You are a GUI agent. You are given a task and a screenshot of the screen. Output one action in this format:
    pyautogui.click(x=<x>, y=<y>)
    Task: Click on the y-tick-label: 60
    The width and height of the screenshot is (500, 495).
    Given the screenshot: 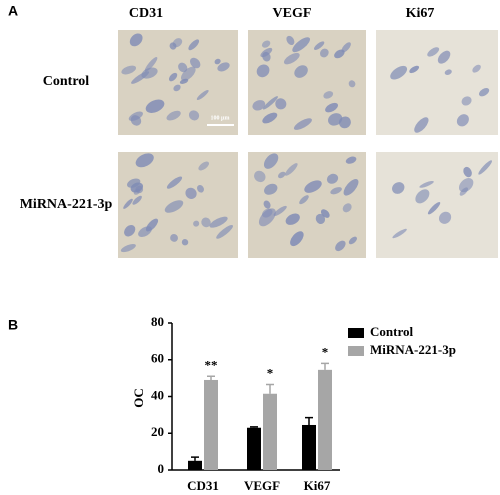 What is the action you would take?
    pyautogui.click(x=157, y=358)
    